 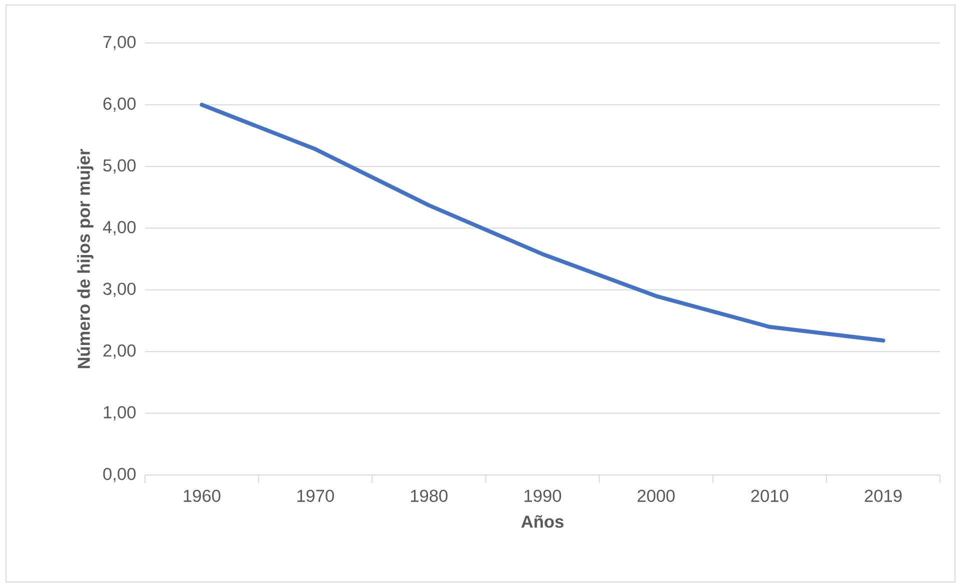 What do you see at coordinates (656, 496) in the screenshot?
I see `x-tick-label: 2000` at bounding box center [656, 496].